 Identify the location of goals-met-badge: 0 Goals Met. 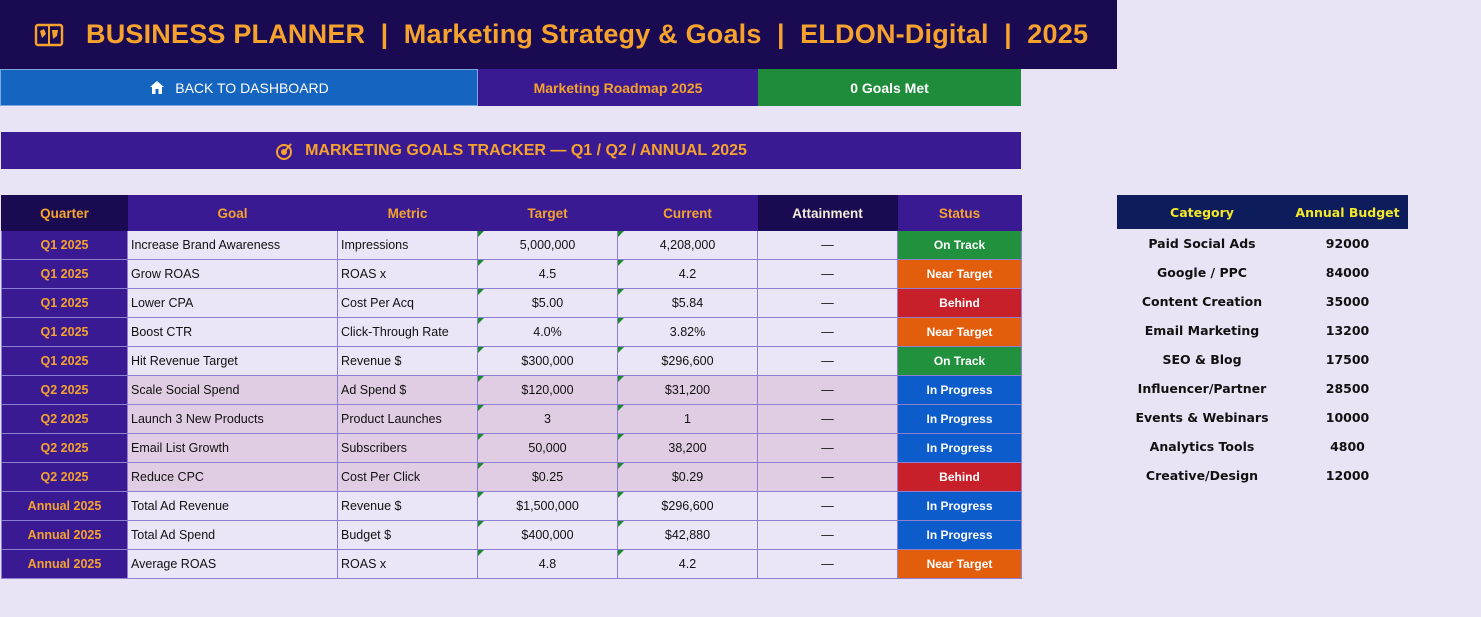
(889, 87).